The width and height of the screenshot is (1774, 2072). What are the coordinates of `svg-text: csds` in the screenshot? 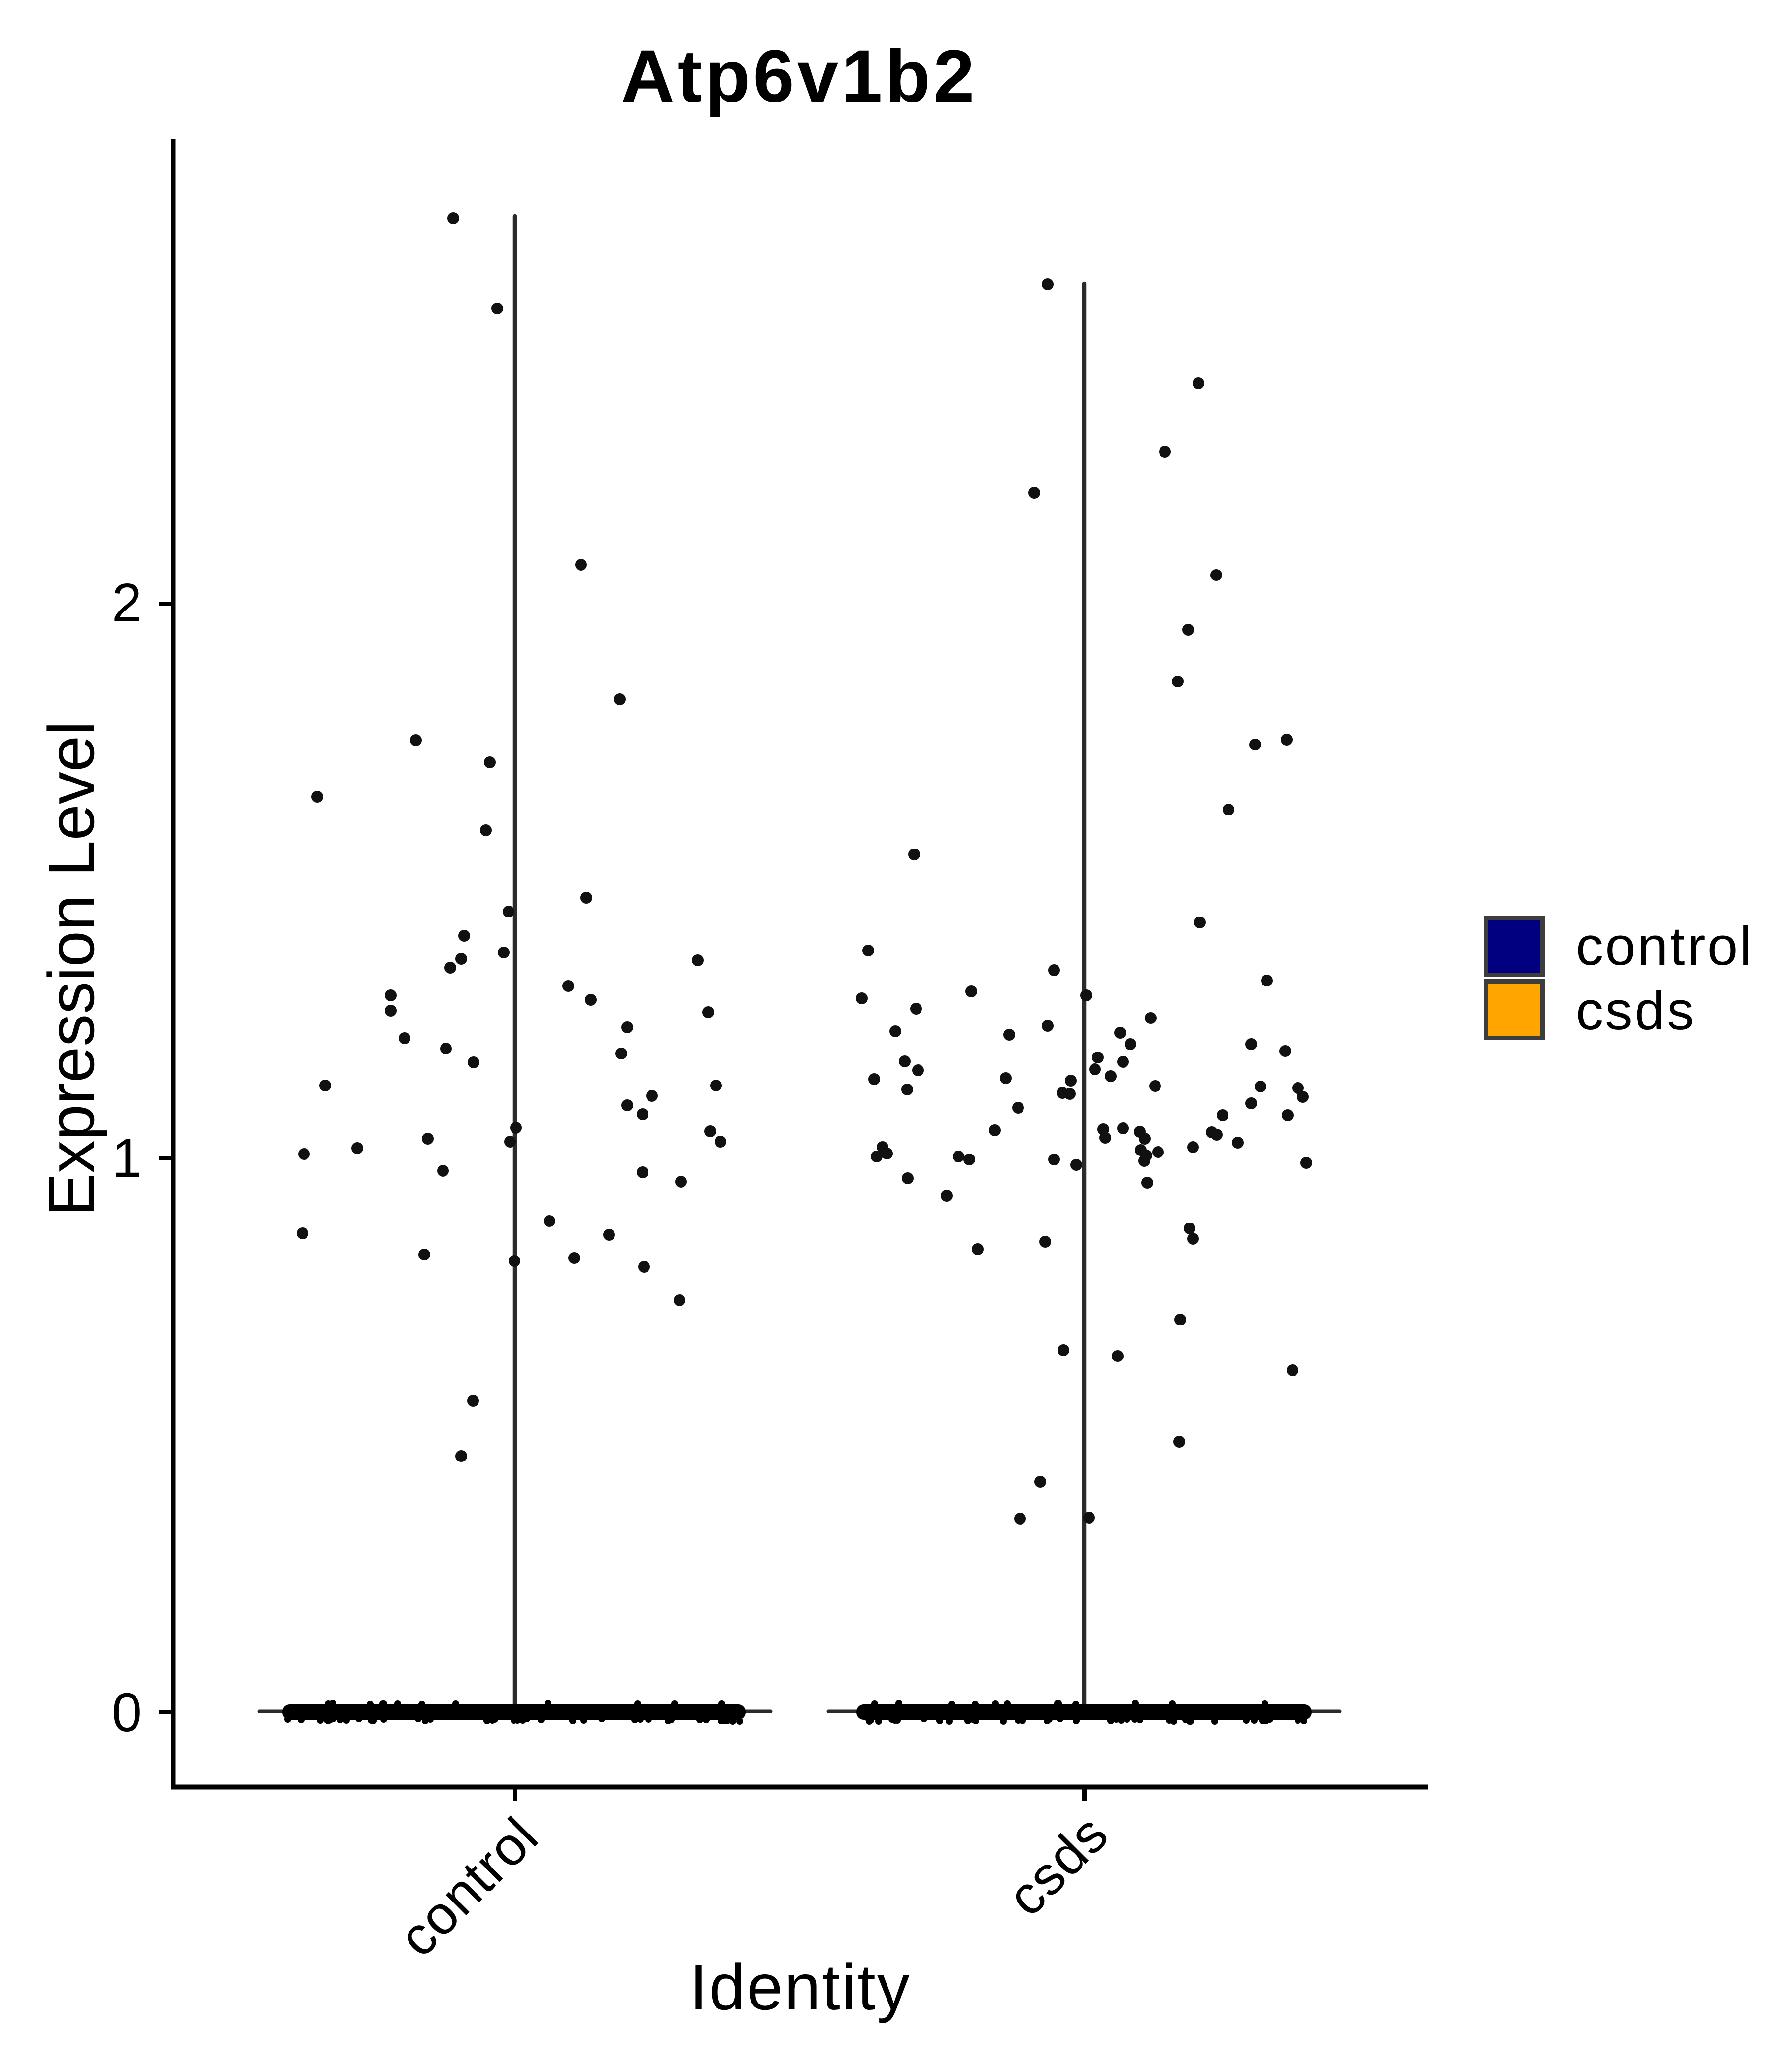 It's located at (1636, 1011).